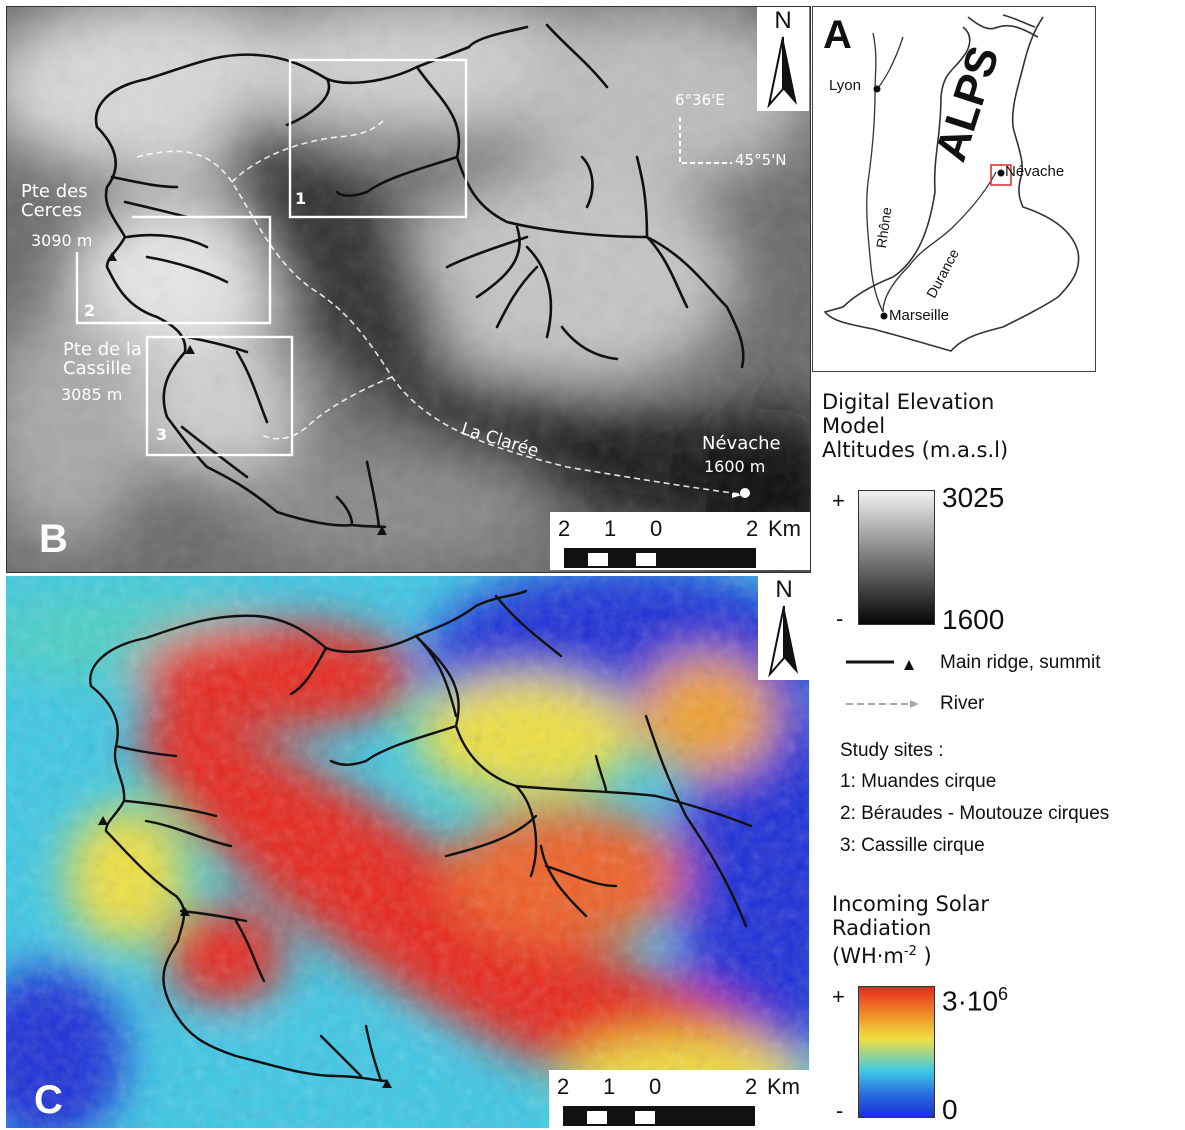 This screenshot has width=1185, height=1130. What do you see at coordinates (752, 528) in the screenshot?
I see `scale-b-2-right: 2` at bounding box center [752, 528].